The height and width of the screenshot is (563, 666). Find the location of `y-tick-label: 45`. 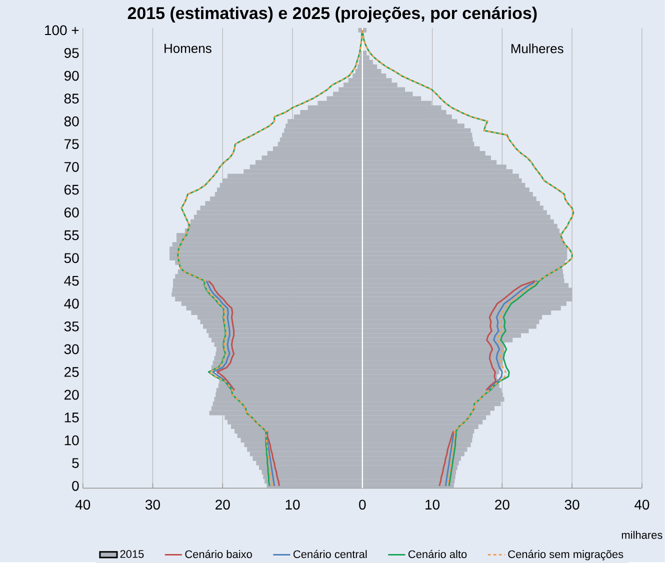

y-tick-label: 45 is located at coordinates (71, 281).